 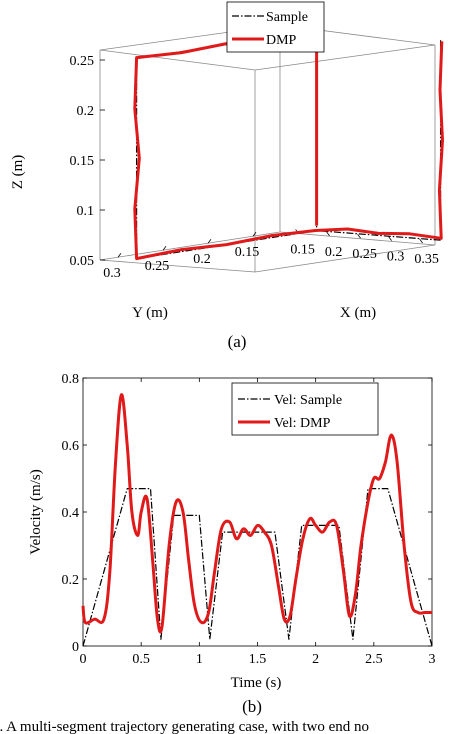 What do you see at coordinates (82, 161) in the screenshot?
I see `plot-a-ztick-label: 0.15` at bounding box center [82, 161].